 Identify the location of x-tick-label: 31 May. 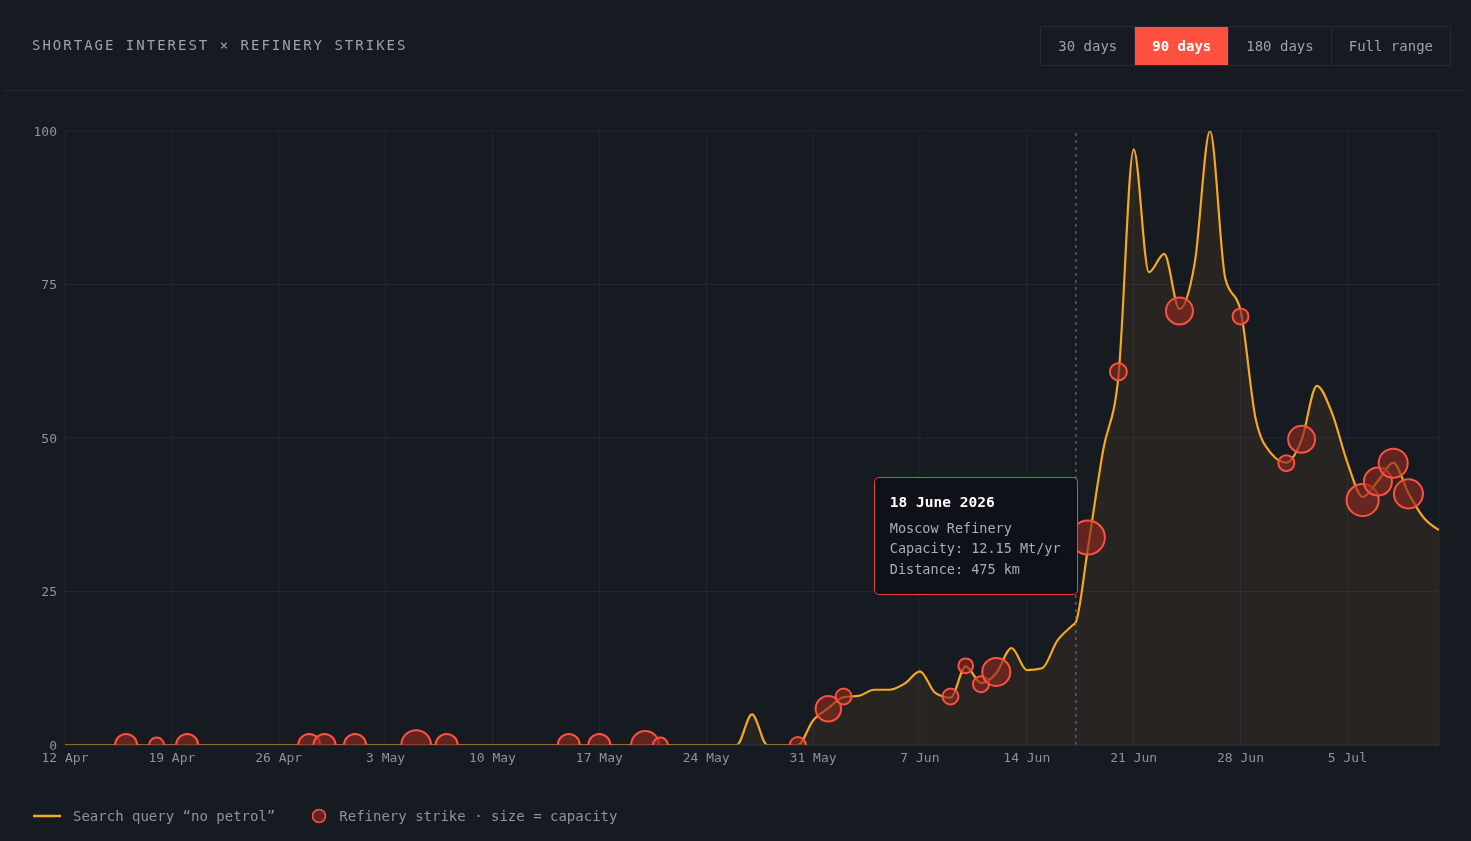
(813, 758).